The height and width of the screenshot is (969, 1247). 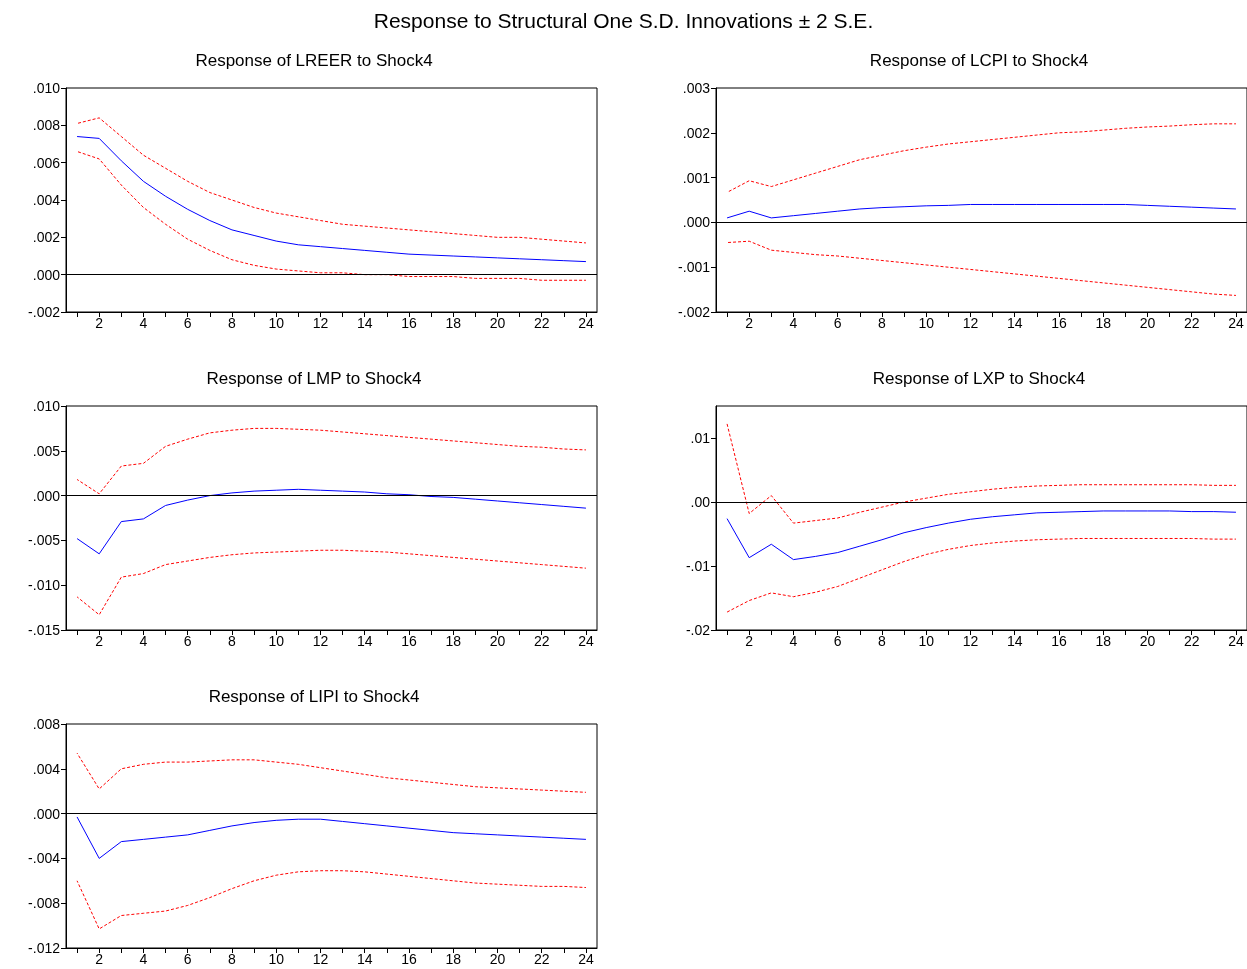 I want to click on y-tick-label: .003, so click(x=696, y=88).